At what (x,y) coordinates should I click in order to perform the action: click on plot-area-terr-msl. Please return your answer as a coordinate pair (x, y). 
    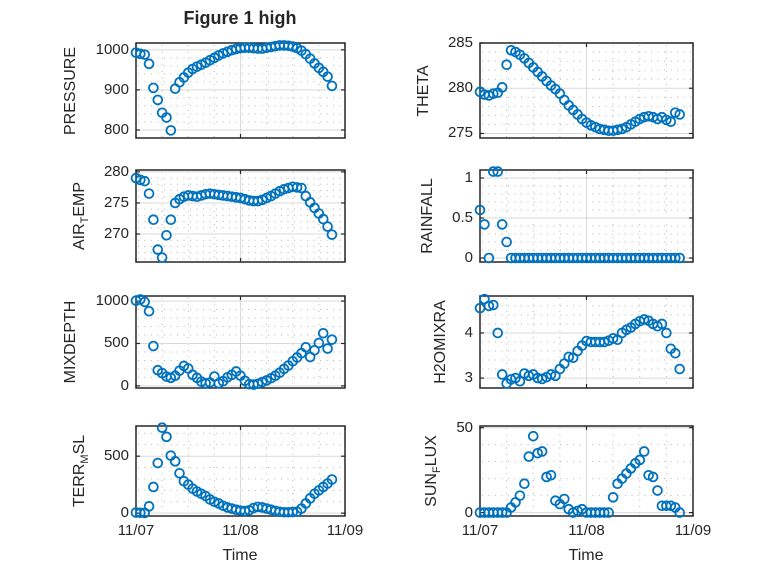
    Looking at the image, I should click on (238, 470).